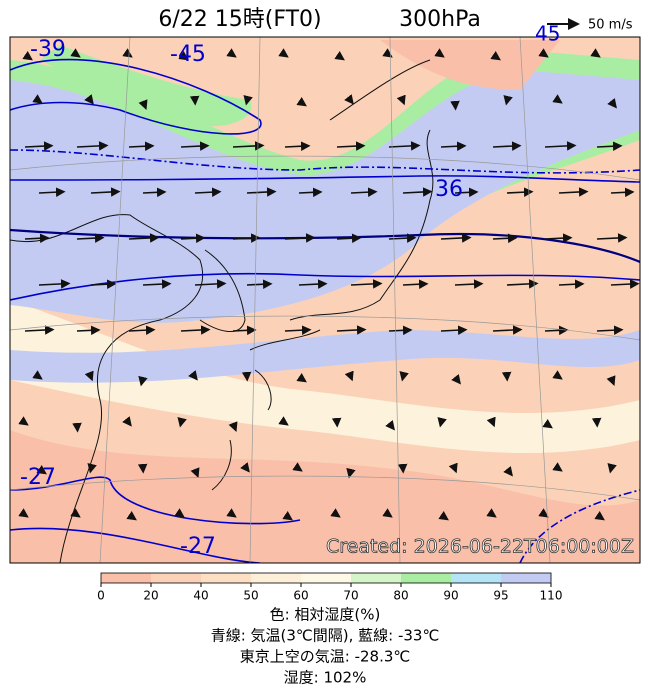 Image resolution: width=651 pixels, height=698 pixels. I want to click on colorbar-tick-label: 110, so click(551, 596).